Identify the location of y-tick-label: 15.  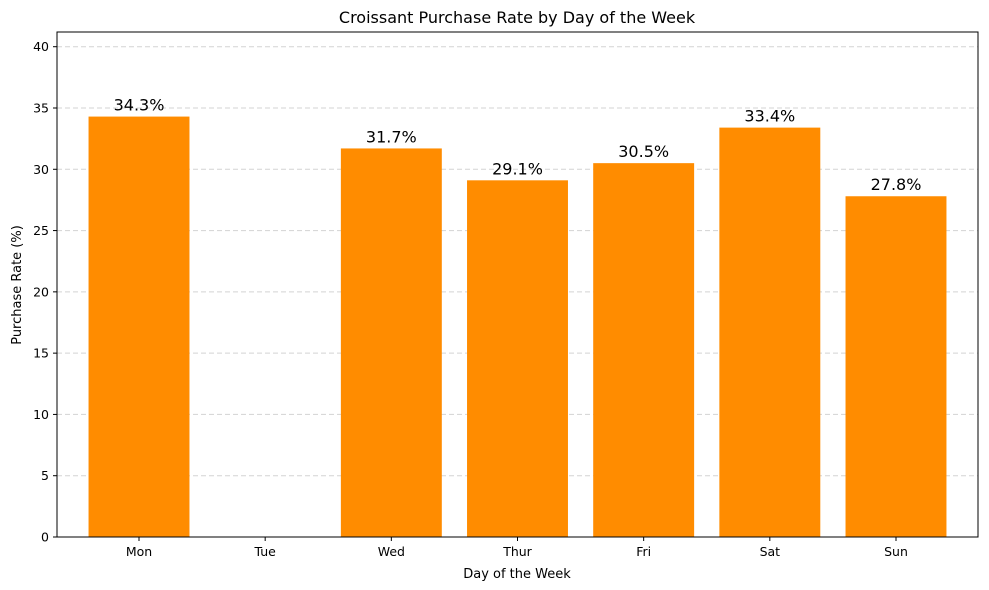
(41, 353).